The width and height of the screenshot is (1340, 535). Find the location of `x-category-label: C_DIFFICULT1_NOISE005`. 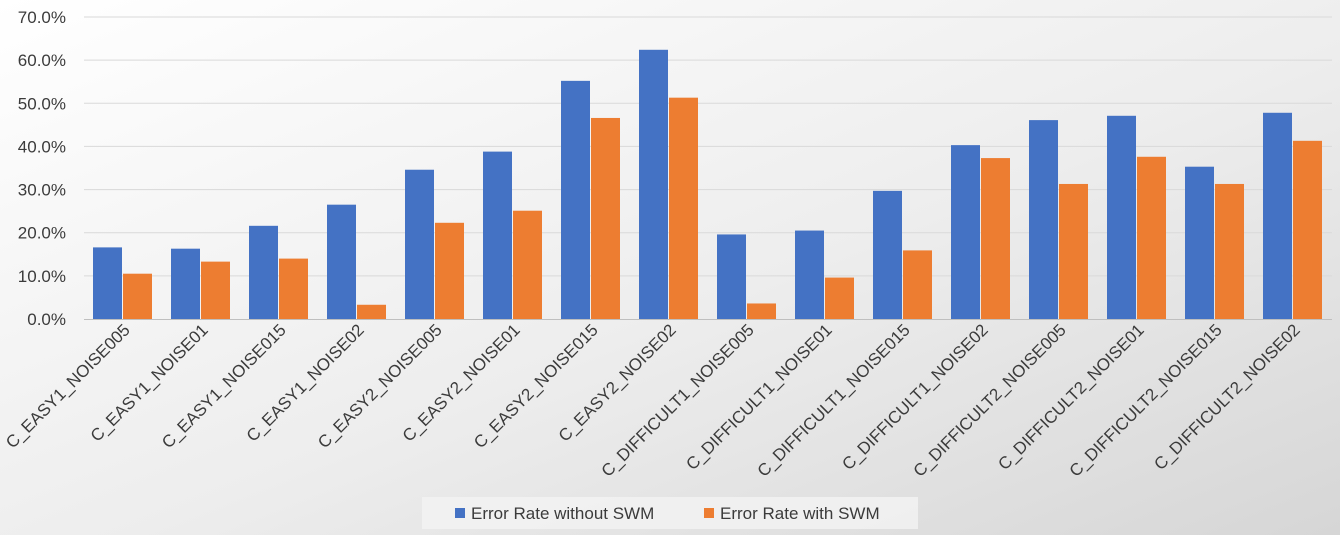

x-category-label: C_DIFFICULT1_NOISE005 is located at coordinates (678, 400).